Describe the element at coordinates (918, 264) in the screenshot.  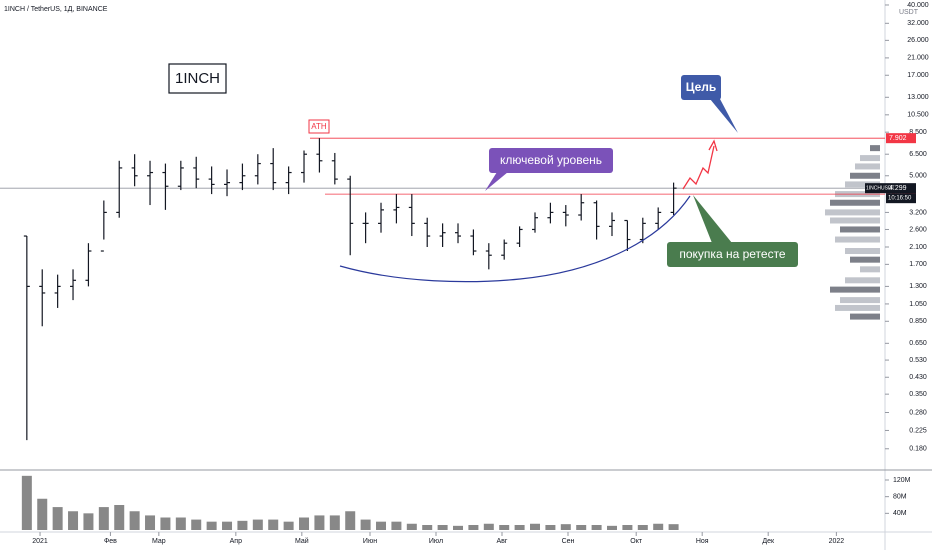
I see `y-tick-label: 1.700` at that location.